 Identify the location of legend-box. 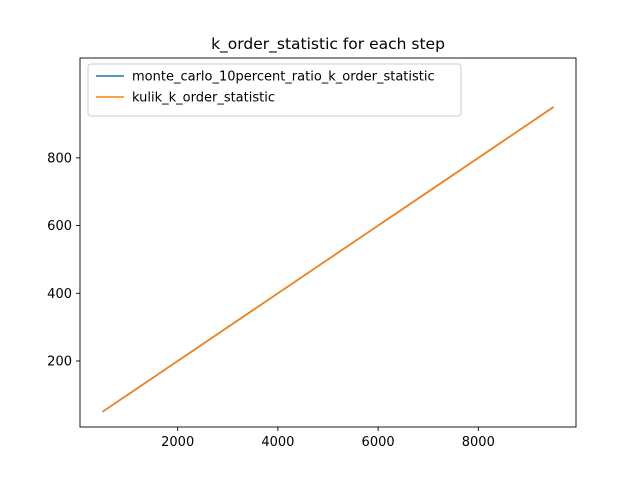
(274, 90).